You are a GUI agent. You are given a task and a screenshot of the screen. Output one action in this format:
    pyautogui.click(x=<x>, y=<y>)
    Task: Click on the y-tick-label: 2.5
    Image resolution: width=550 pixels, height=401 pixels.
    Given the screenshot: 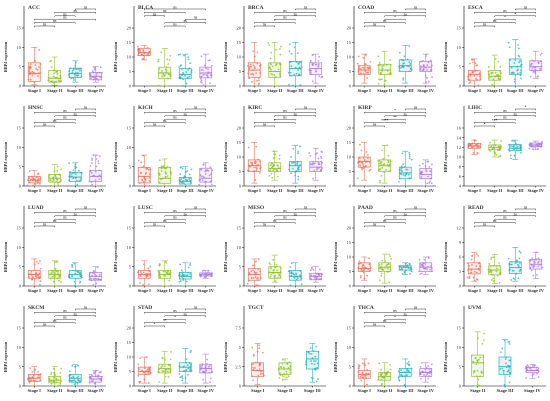 What is the action you would take?
    pyautogui.click(x=238, y=366)
    